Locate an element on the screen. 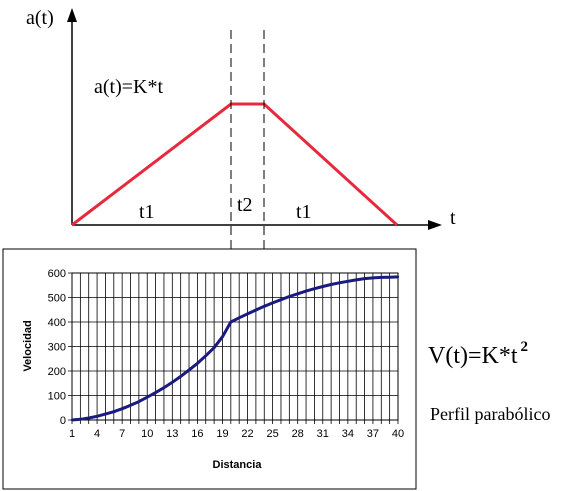 This screenshot has height=491, width=583. acceleration-formula: a(t)=K*t is located at coordinates (128, 87).